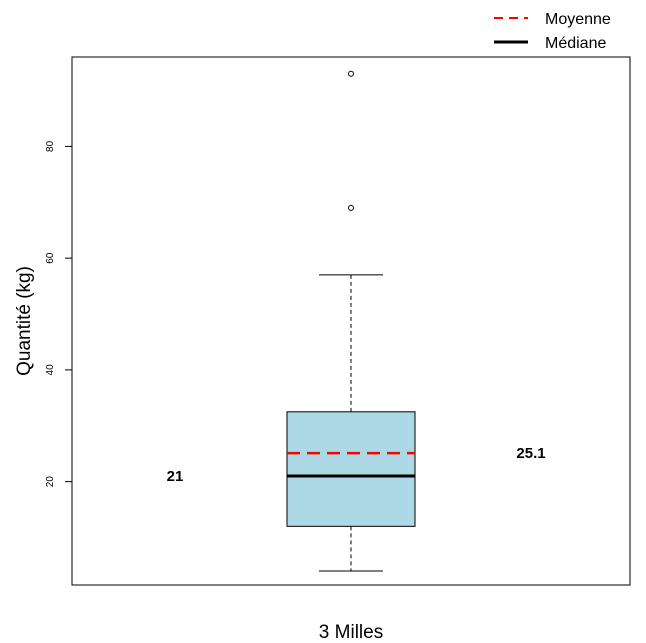  What do you see at coordinates (50, 370) in the screenshot?
I see `y-tick-label: 40` at bounding box center [50, 370].